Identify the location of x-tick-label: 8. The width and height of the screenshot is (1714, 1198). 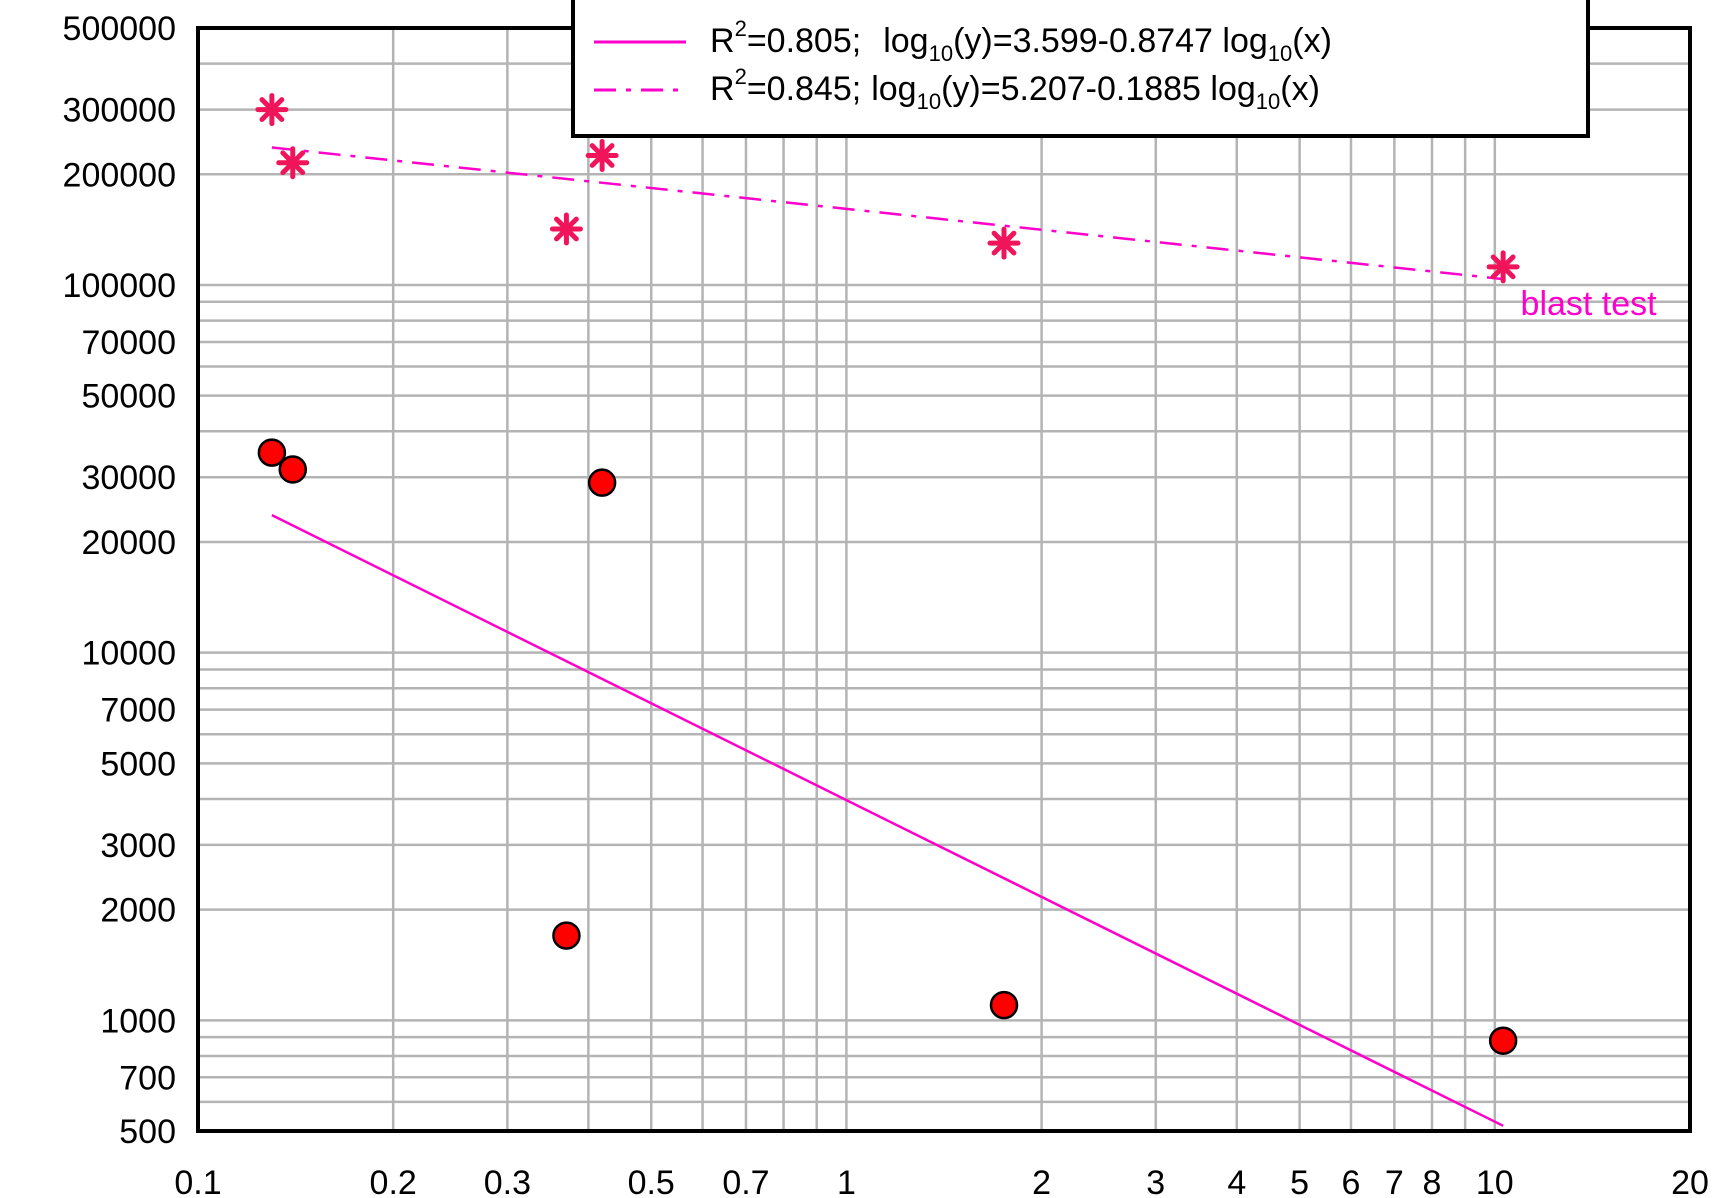
(1432, 1181).